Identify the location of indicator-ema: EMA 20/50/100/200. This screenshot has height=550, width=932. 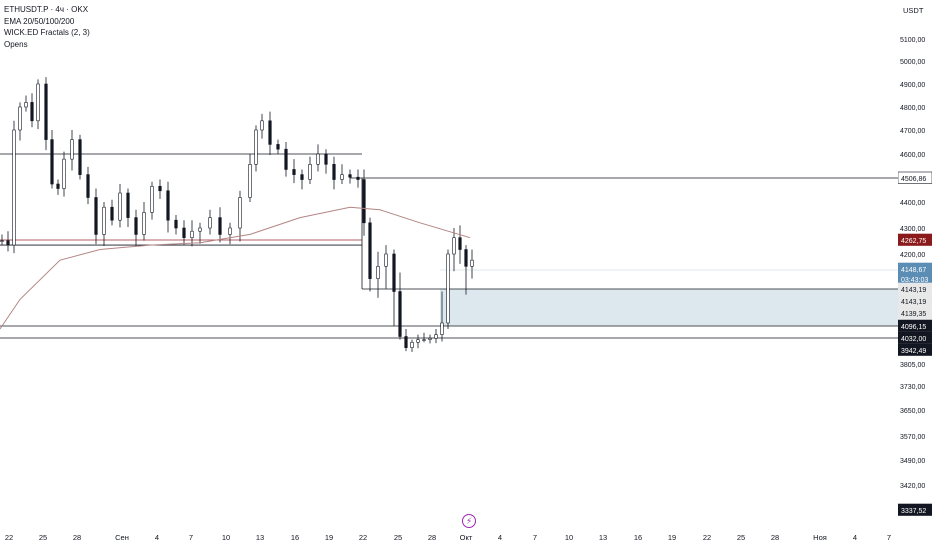
(39, 21).